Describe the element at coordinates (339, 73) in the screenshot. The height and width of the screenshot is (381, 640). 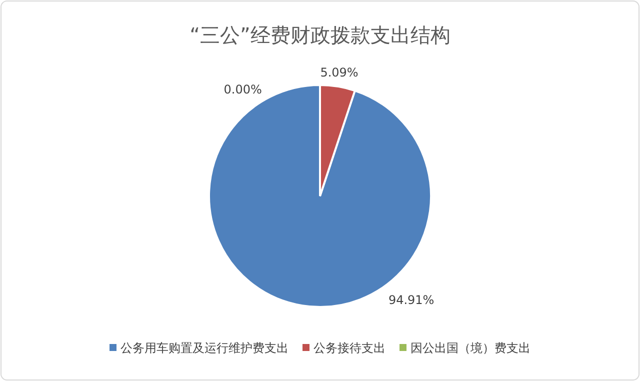
I see `data-label: 5.09%` at that location.